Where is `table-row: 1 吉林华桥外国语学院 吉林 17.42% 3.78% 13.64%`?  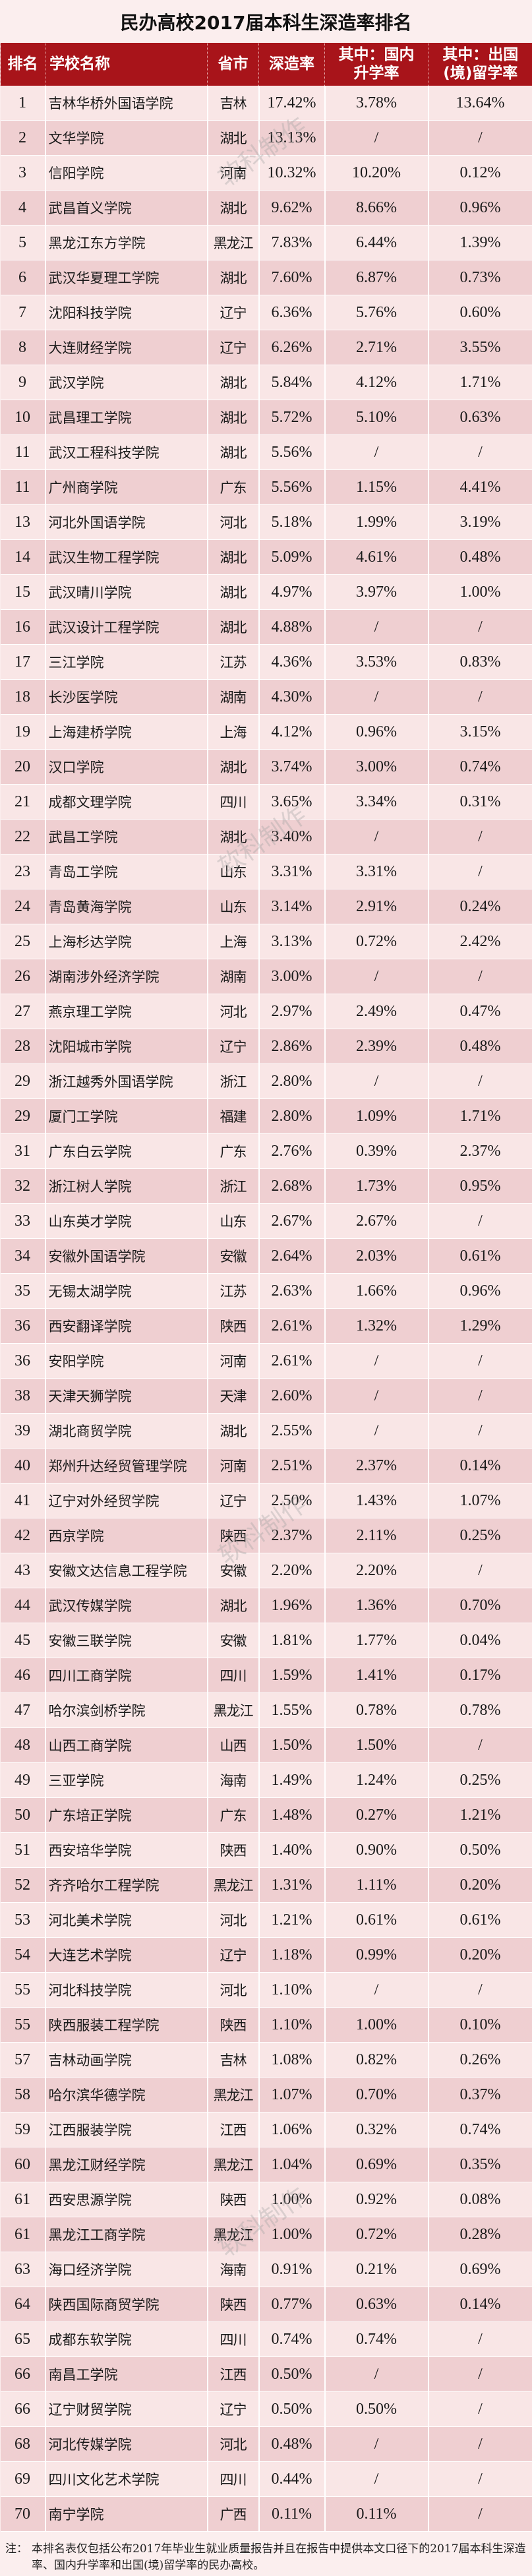 table-row: 1 吉林华桥外国语学院 吉林 17.42% 3.78% 13.64% is located at coordinates (266, 103).